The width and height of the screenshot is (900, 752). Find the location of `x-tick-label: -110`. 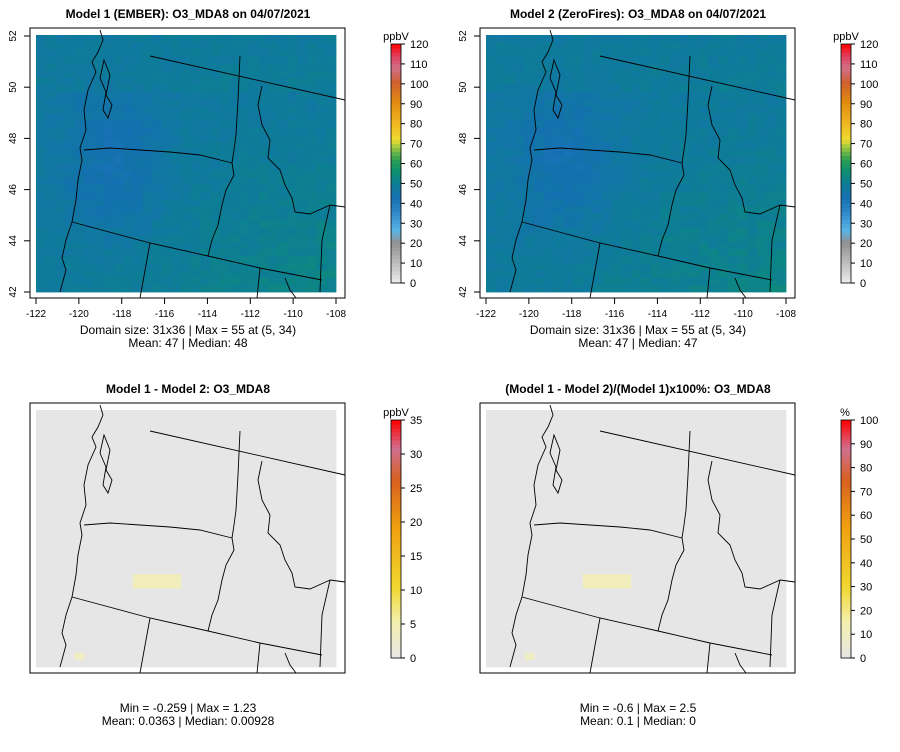

x-tick-label: -110 is located at coordinates (294, 314).